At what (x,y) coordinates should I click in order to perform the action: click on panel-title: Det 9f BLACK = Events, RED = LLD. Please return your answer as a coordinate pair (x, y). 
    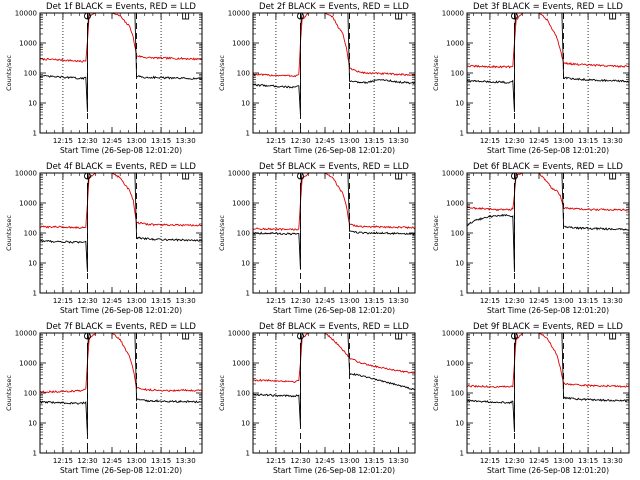
    Looking at the image, I should click on (548, 327).